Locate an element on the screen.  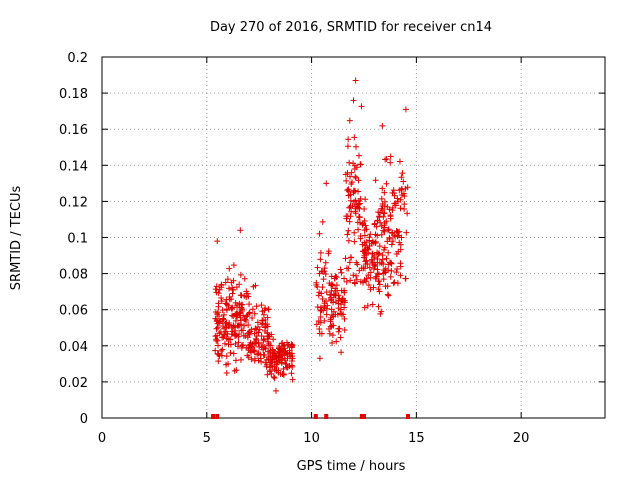
y-tick-label: 0.02 is located at coordinates (73, 383).